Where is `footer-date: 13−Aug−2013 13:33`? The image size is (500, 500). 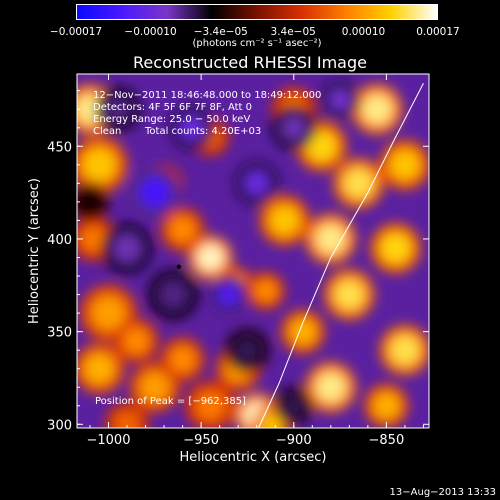 footer-date: 13−Aug−2013 13:33 is located at coordinates (442, 492).